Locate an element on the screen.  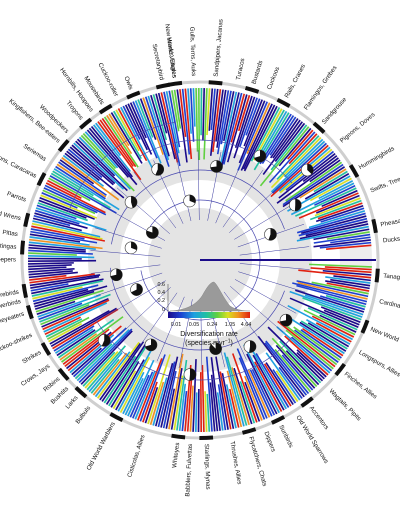
clade-label: Seriemas is located at coordinates (35, 153).